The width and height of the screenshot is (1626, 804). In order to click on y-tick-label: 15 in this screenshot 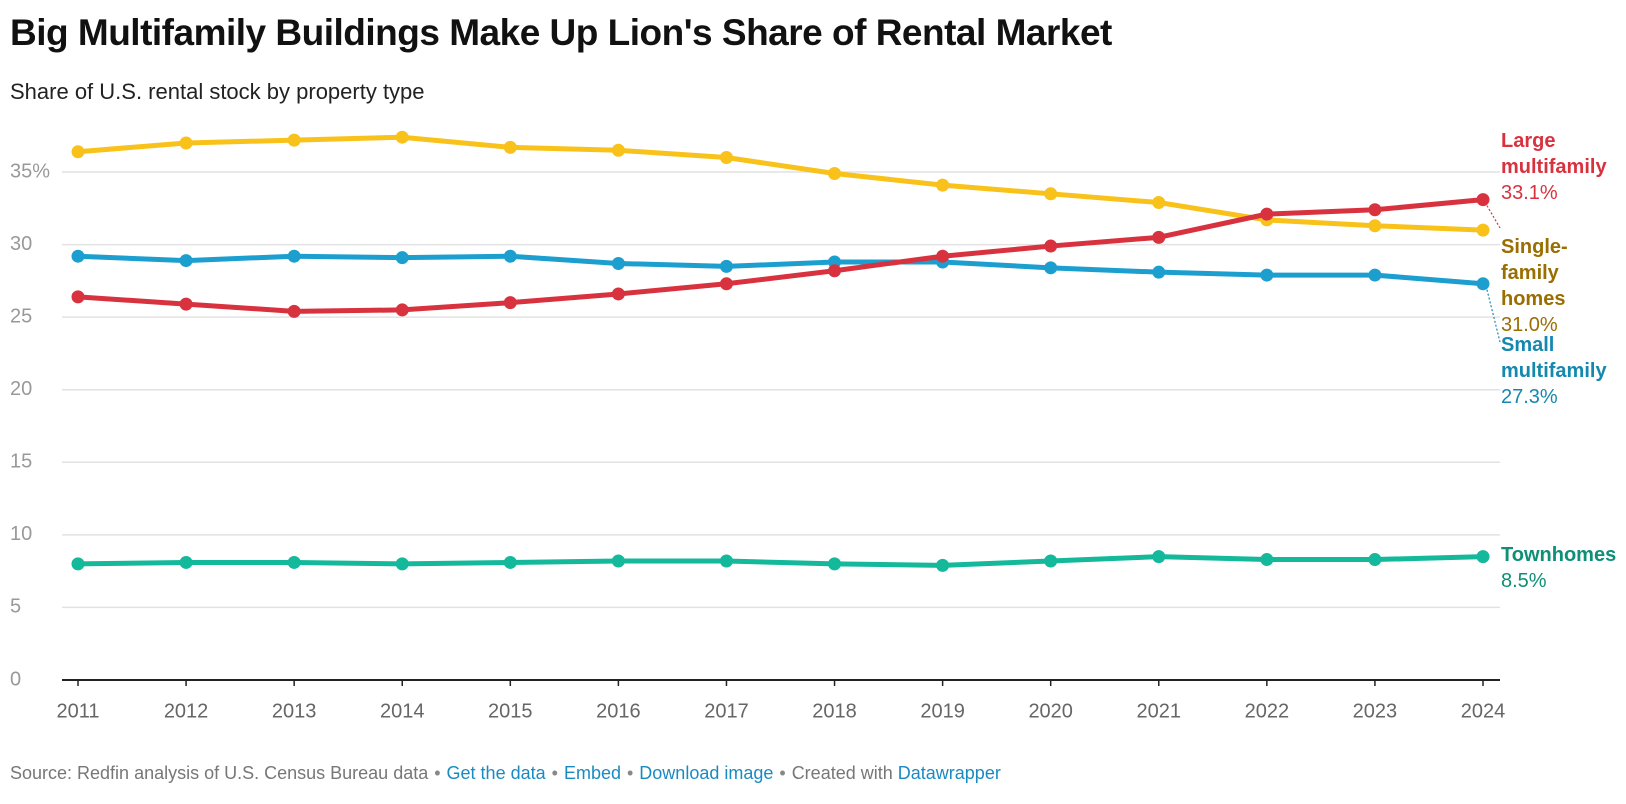, I will do `click(21, 462)`.